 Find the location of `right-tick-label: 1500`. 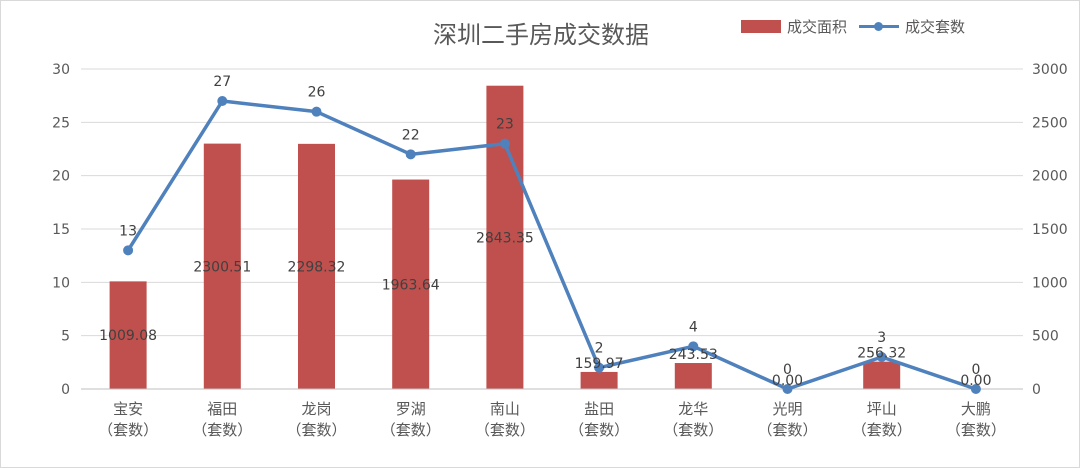

right-tick-label: 1500 is located at coordinates (1050, 230).